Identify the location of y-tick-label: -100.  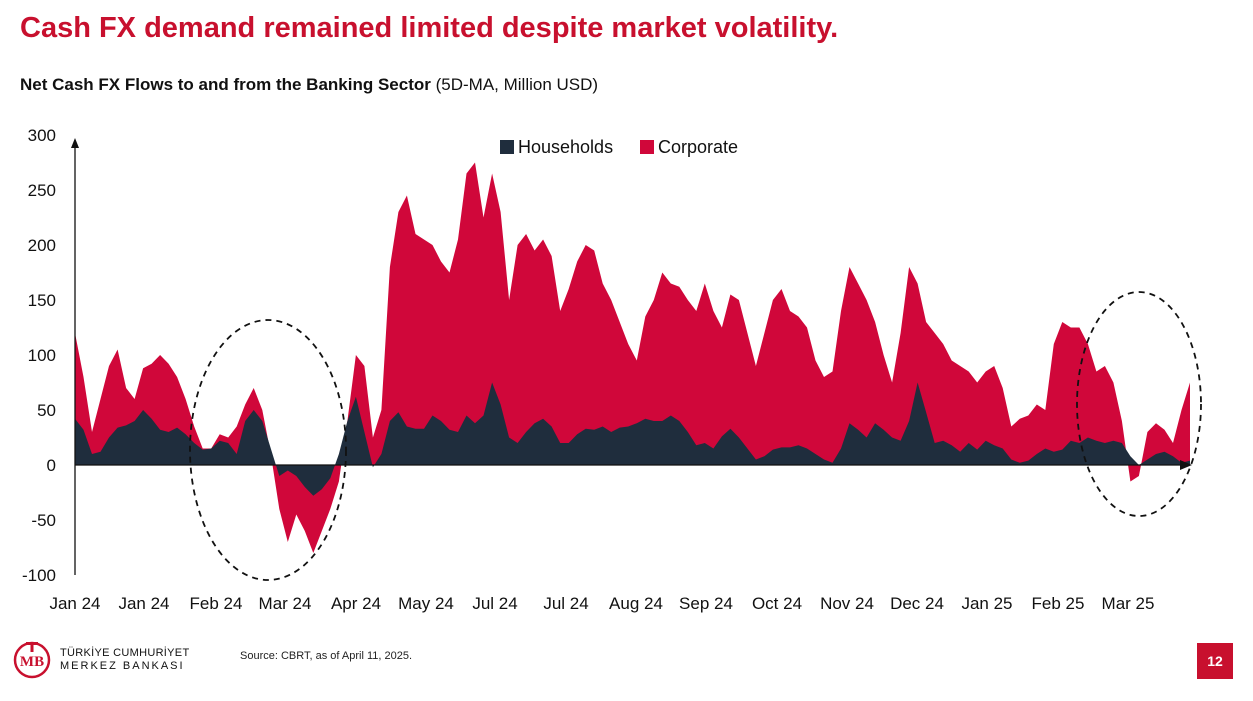
(39, 575).